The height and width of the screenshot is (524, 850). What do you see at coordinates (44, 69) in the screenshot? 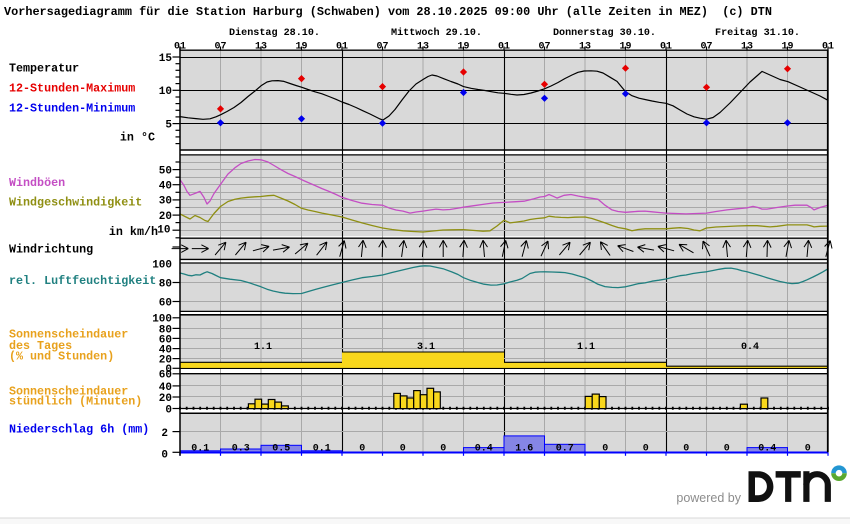
I see `svg-text: Temperatur` at bounding box center [44, 69].